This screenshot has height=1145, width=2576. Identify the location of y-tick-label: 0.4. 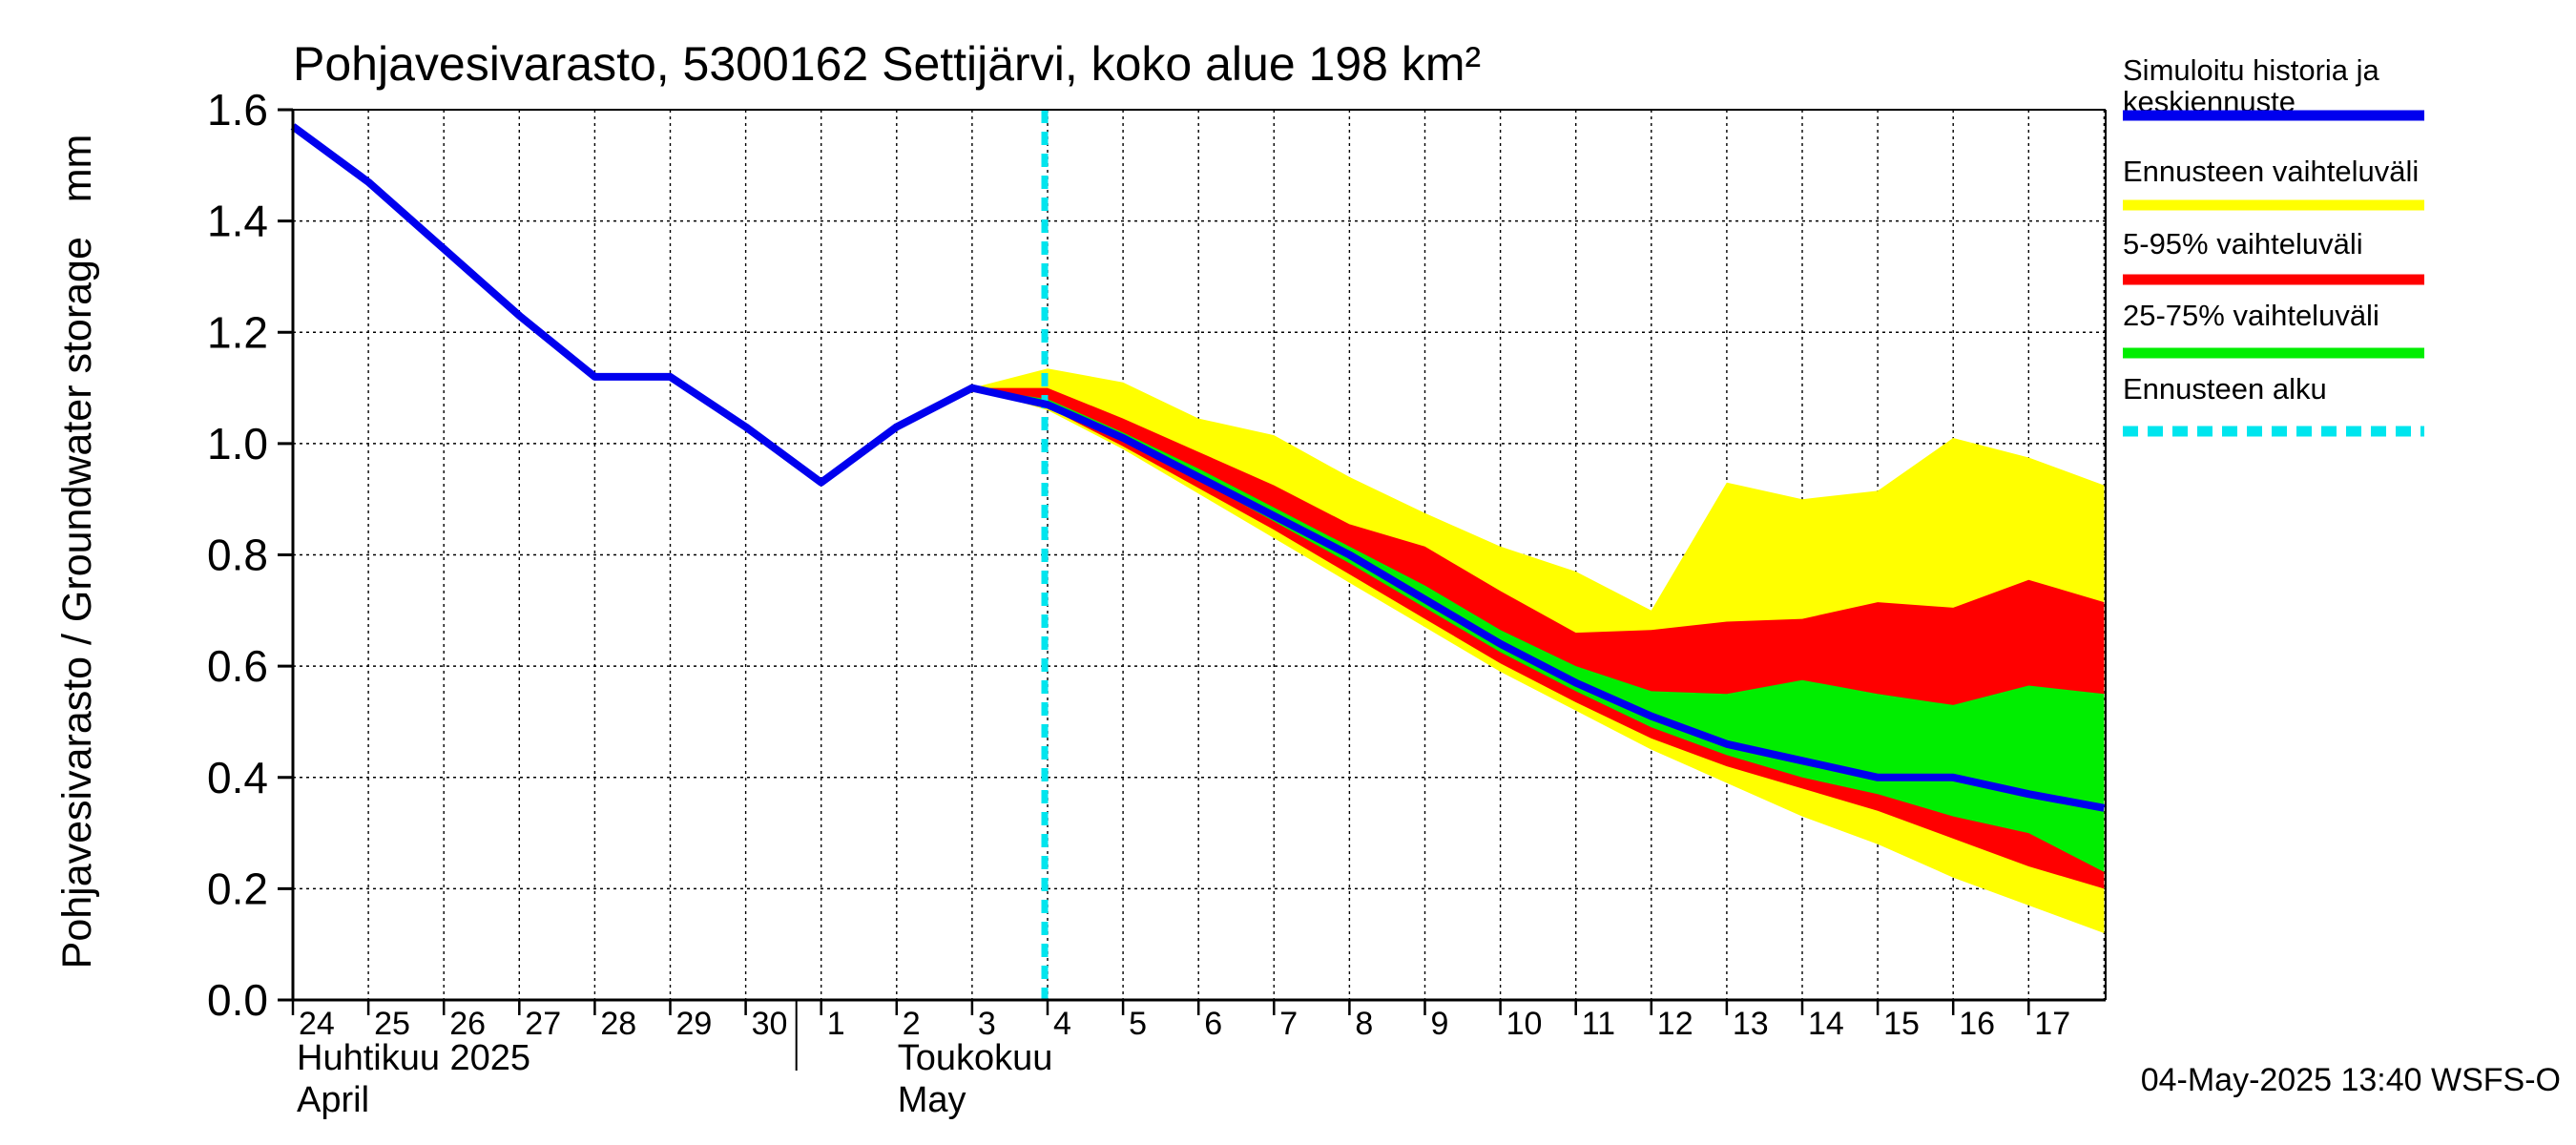
(237, 777).